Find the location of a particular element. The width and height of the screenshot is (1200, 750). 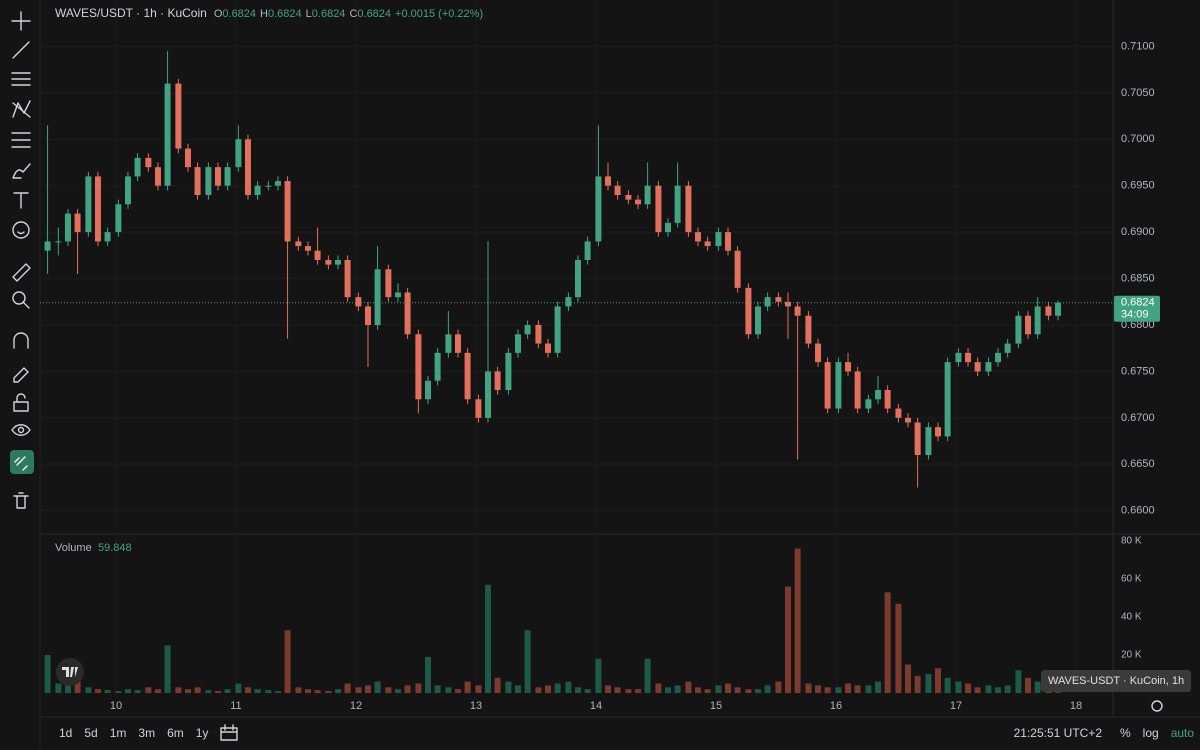

last-price-tag is located at coordinates (1137, 308).